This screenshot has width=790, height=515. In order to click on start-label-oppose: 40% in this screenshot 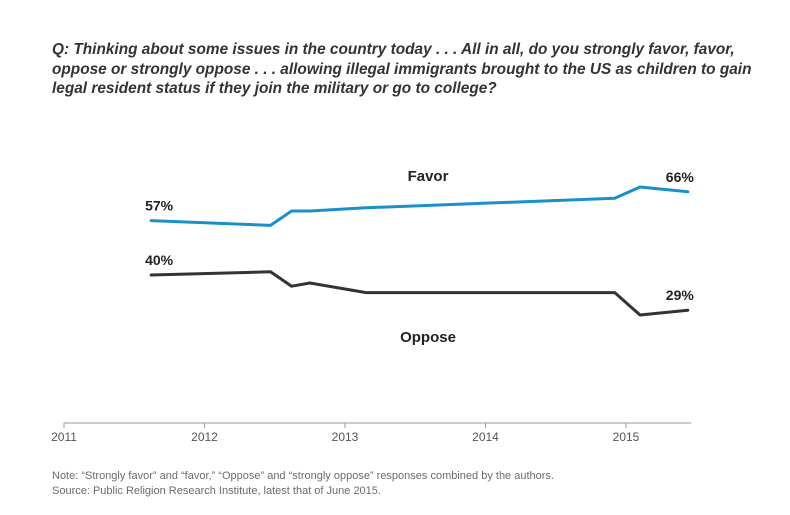, I will do `click(159, 260)`.